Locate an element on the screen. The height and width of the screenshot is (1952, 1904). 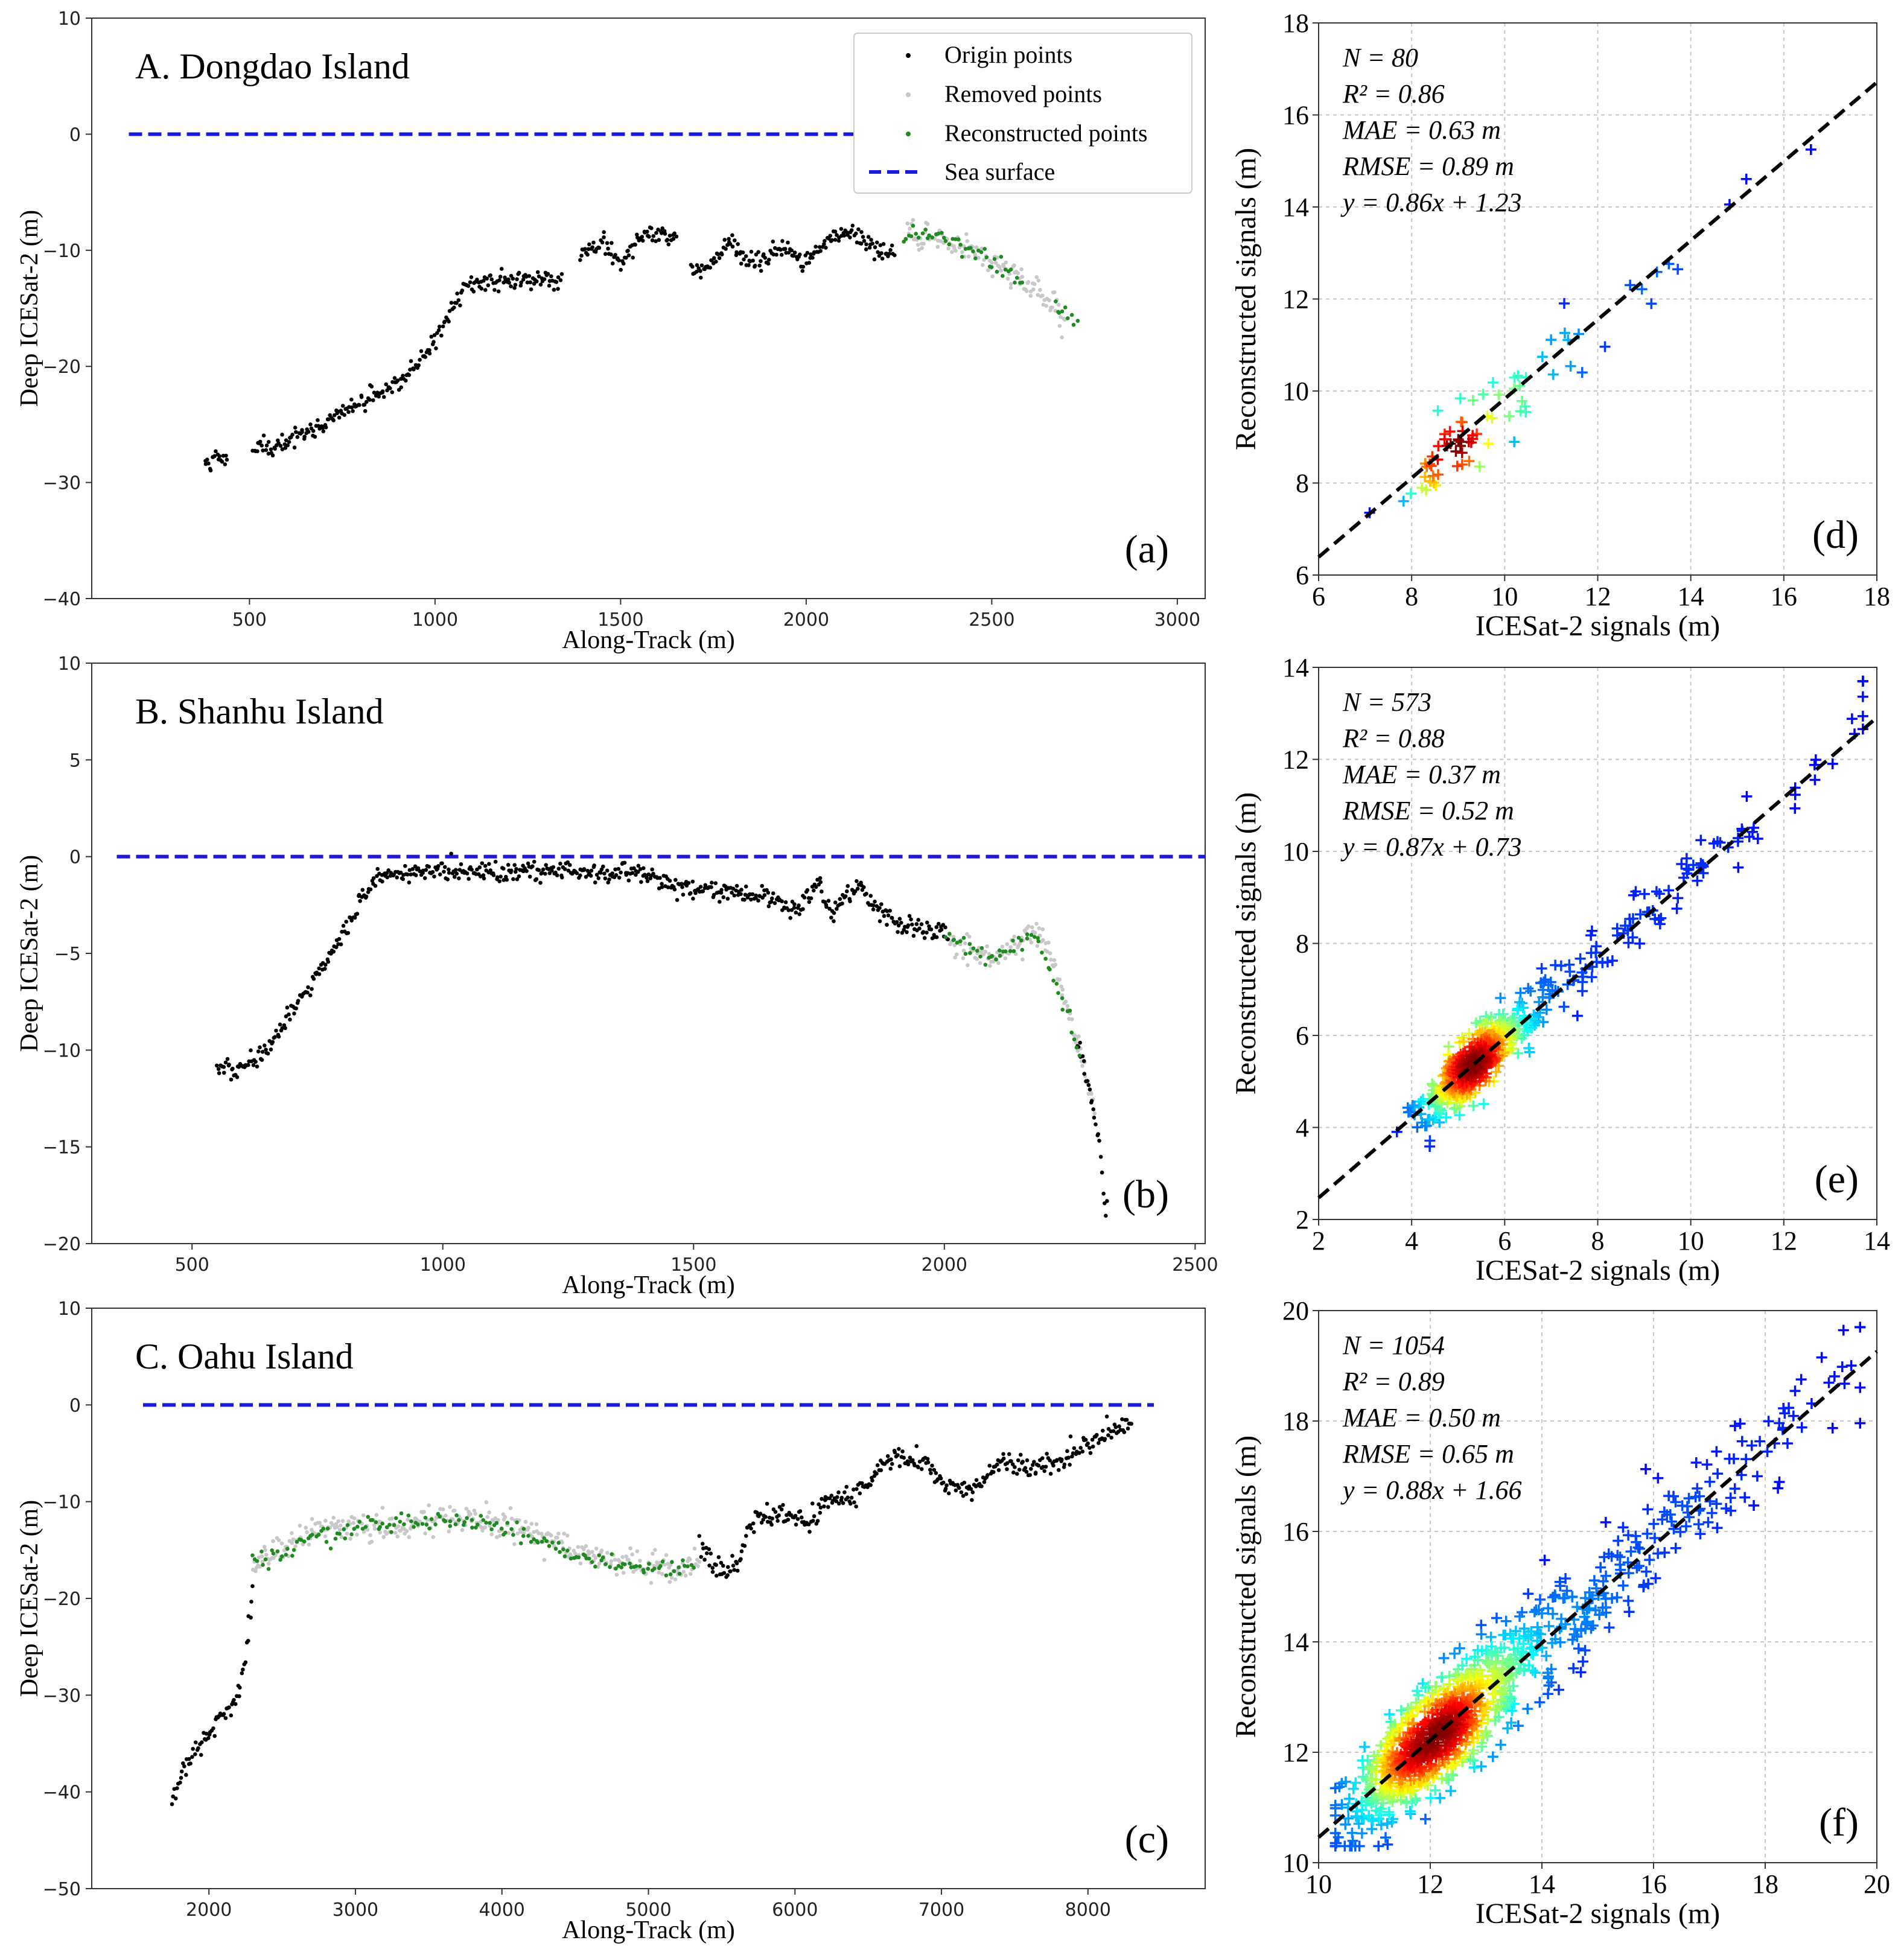
stat-eq: y = 0.87x + 0.73 is located at coordinates (1430, 847).